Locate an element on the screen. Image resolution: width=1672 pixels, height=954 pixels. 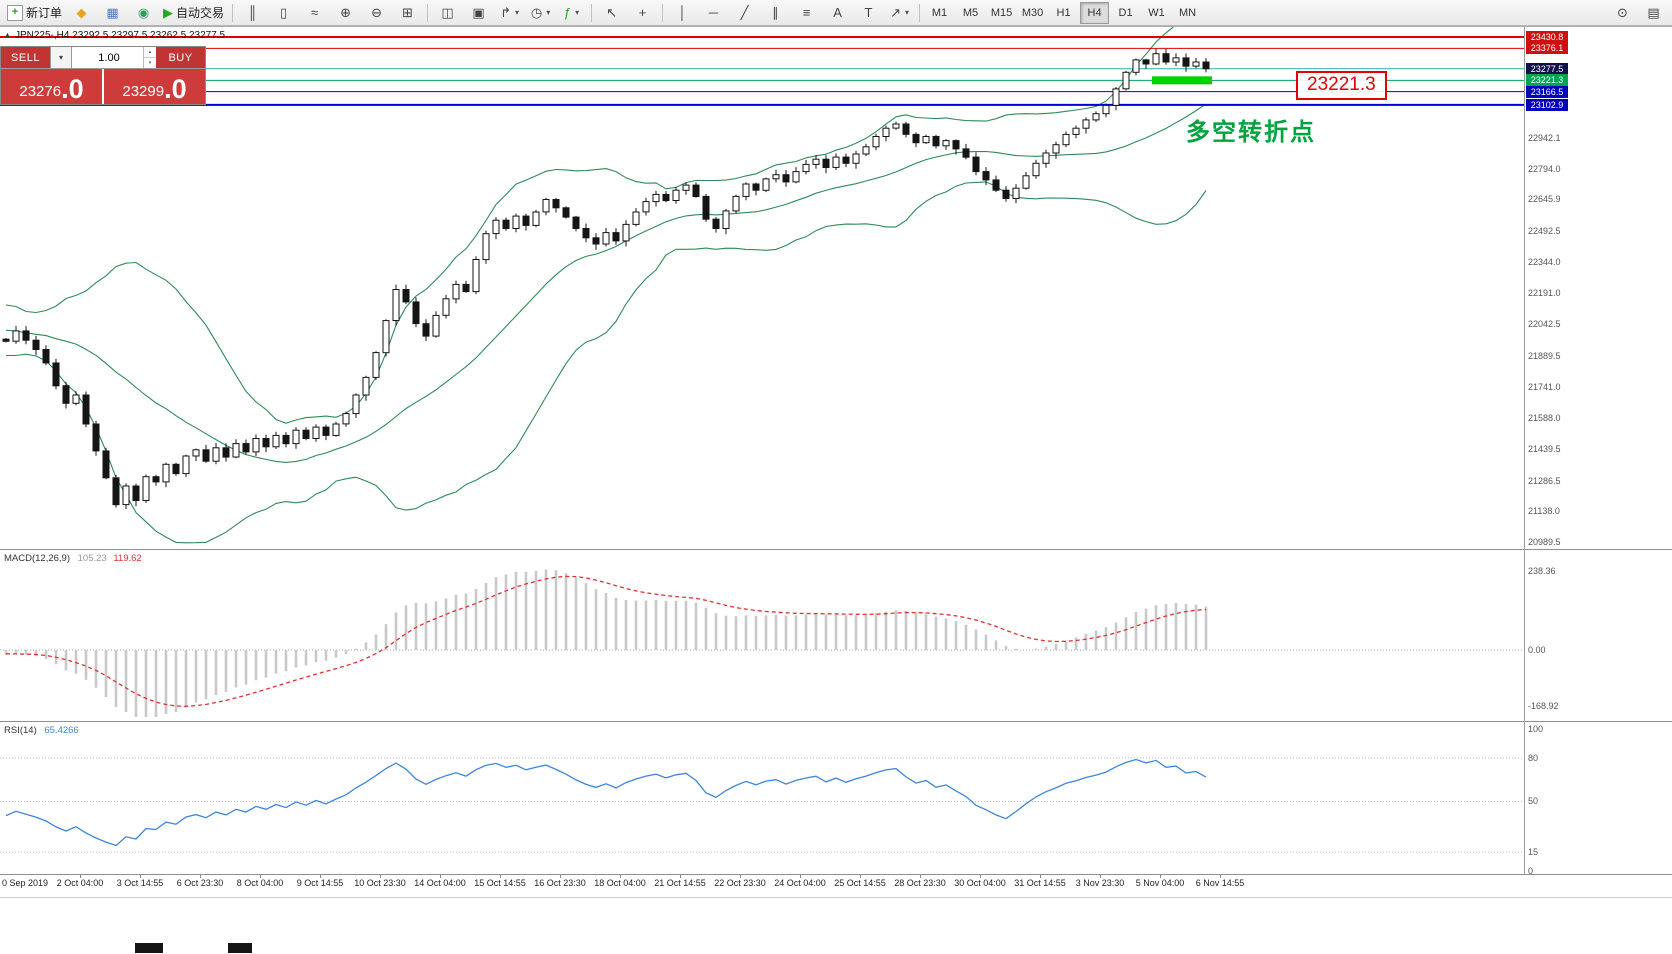
price-axis-label: 21889.5 is located at coordinates (1544, 356).